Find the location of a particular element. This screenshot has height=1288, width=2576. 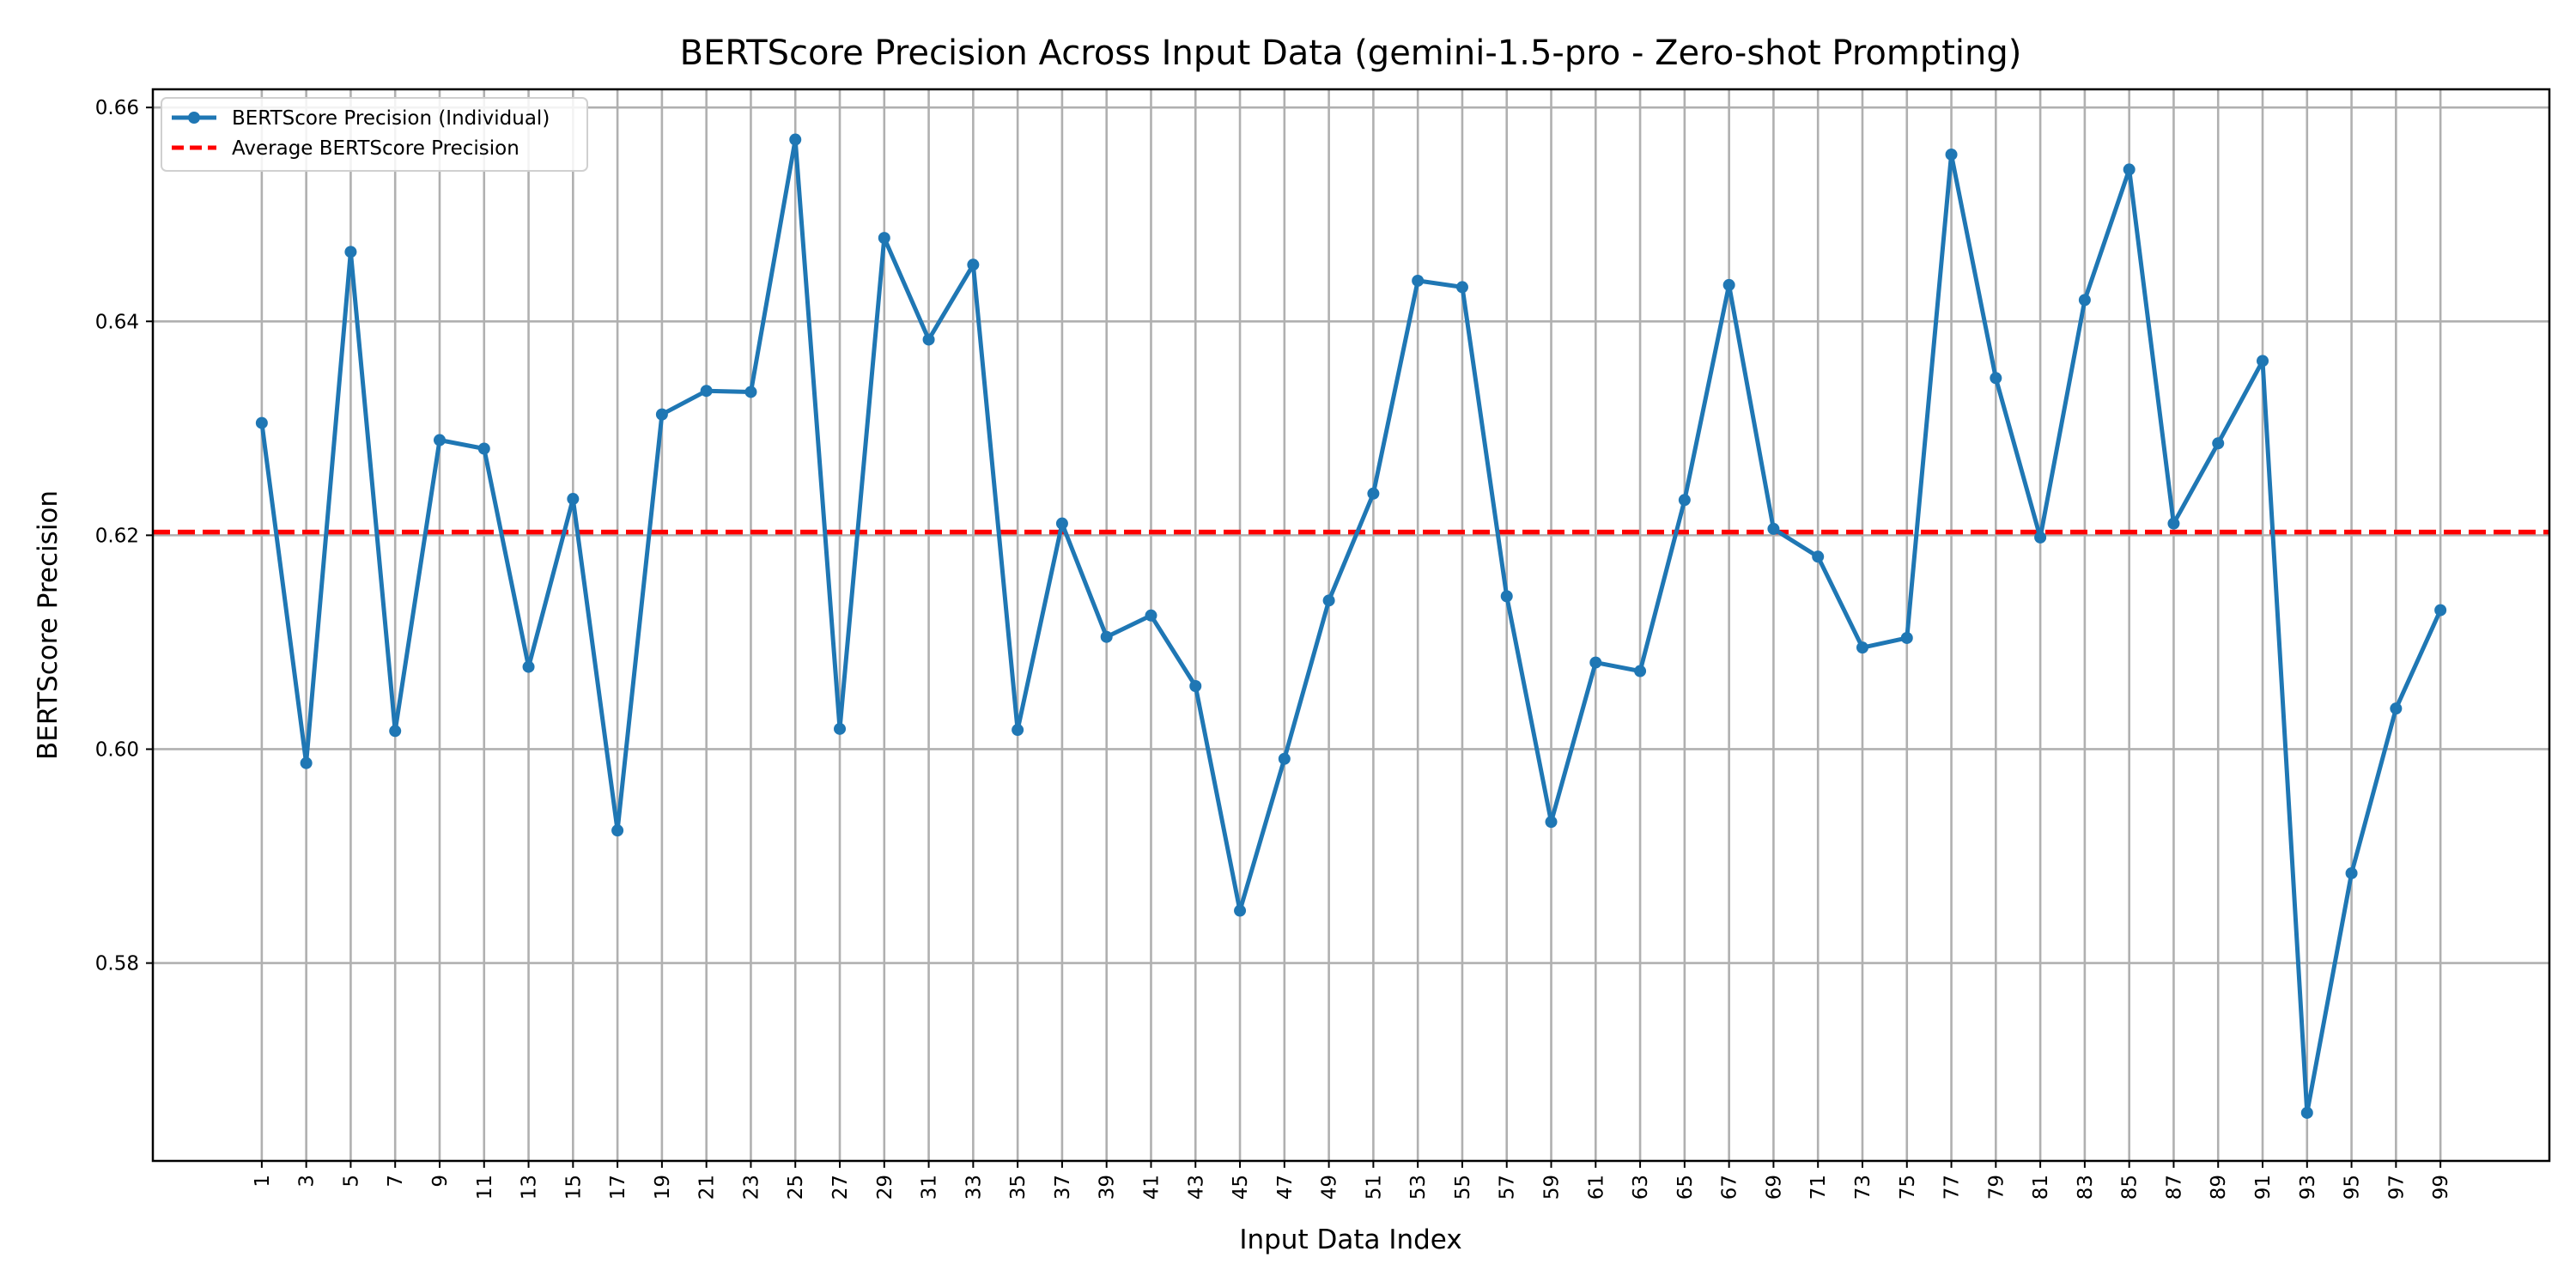

x-tick-label: 69 is located at coordinates (1774, 1188).